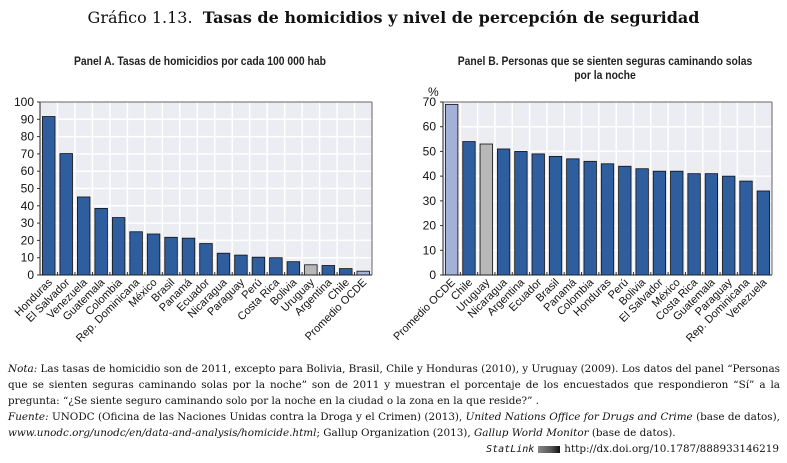  I want to click on fuente-text: (base de datos),, so click(736, 417).